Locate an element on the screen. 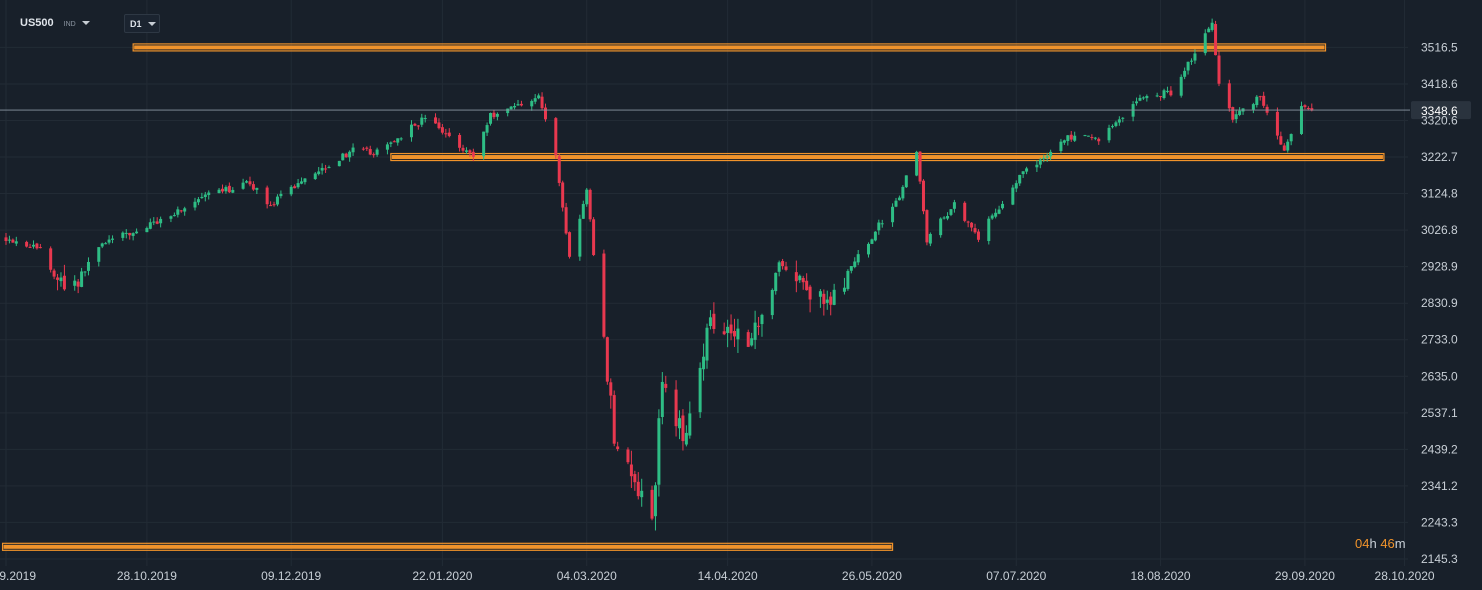 The height and width of the screenshot is (590, 1482). countdown-hours: 04 is located at coordinates (1362, 543).